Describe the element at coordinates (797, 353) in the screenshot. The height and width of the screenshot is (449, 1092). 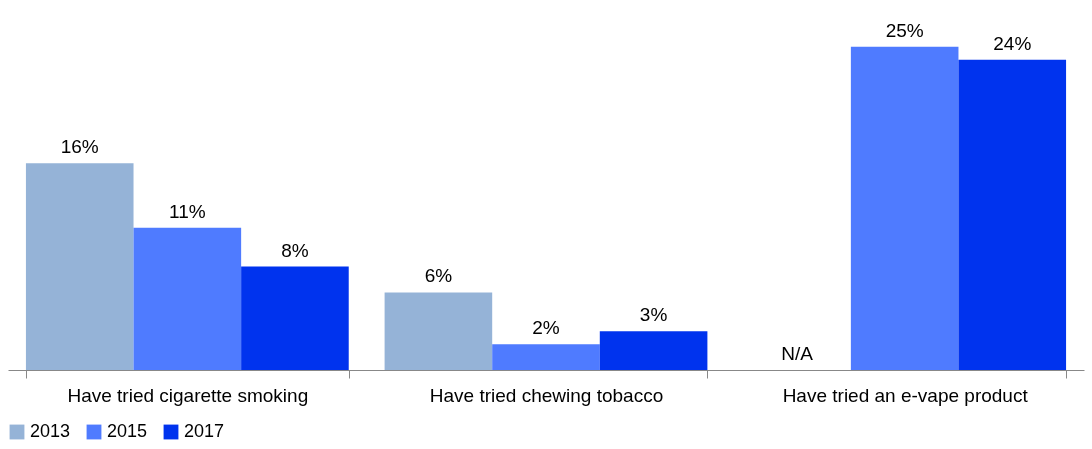
I see `text: N/A` at that location.